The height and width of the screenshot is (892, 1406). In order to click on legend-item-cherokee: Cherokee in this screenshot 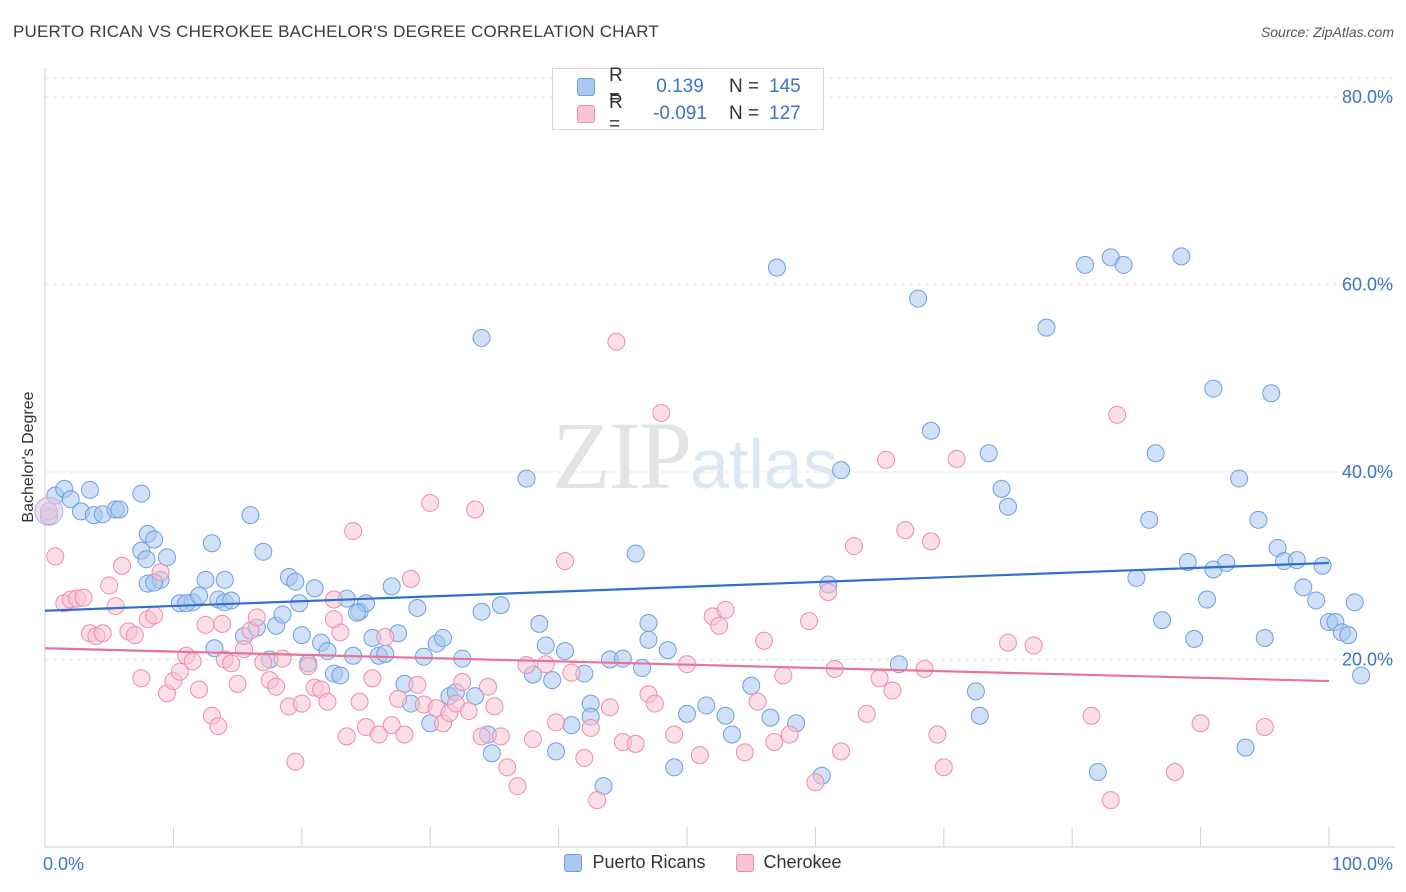, I will do `click(788, 862)`.